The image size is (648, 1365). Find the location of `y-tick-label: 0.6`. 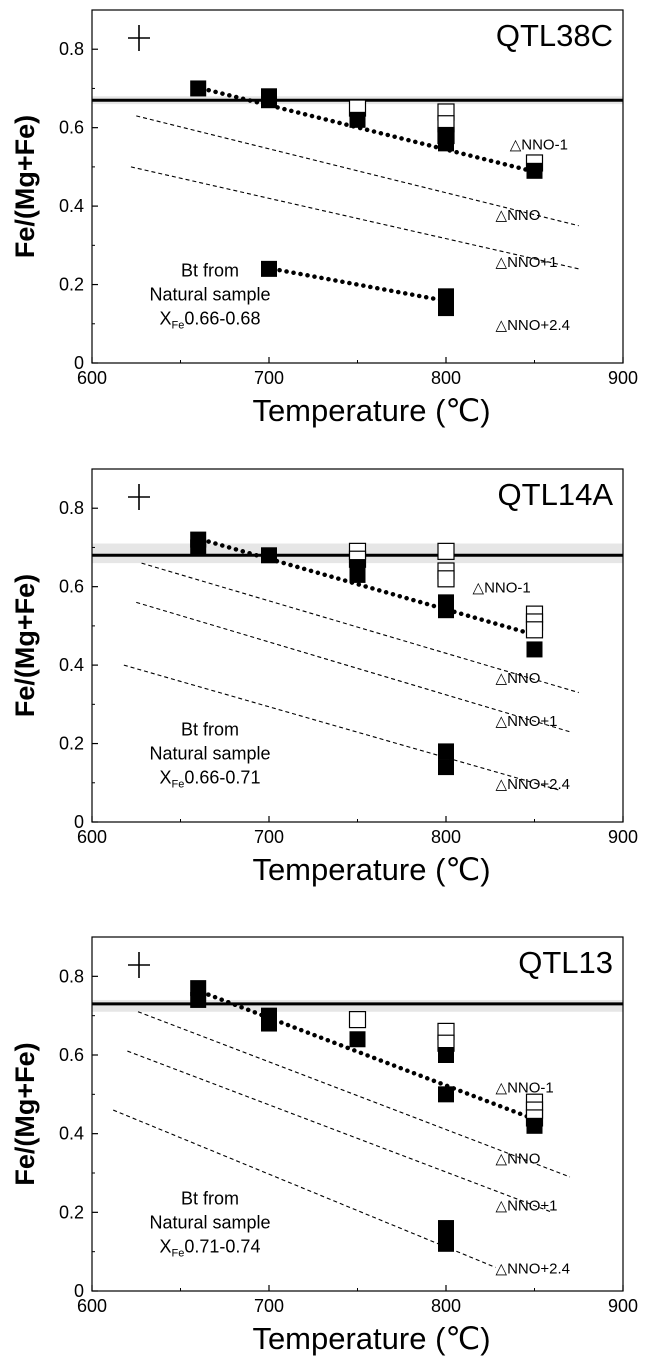

y-tick-label: 0.6 is located at coordinates (71, 1055).